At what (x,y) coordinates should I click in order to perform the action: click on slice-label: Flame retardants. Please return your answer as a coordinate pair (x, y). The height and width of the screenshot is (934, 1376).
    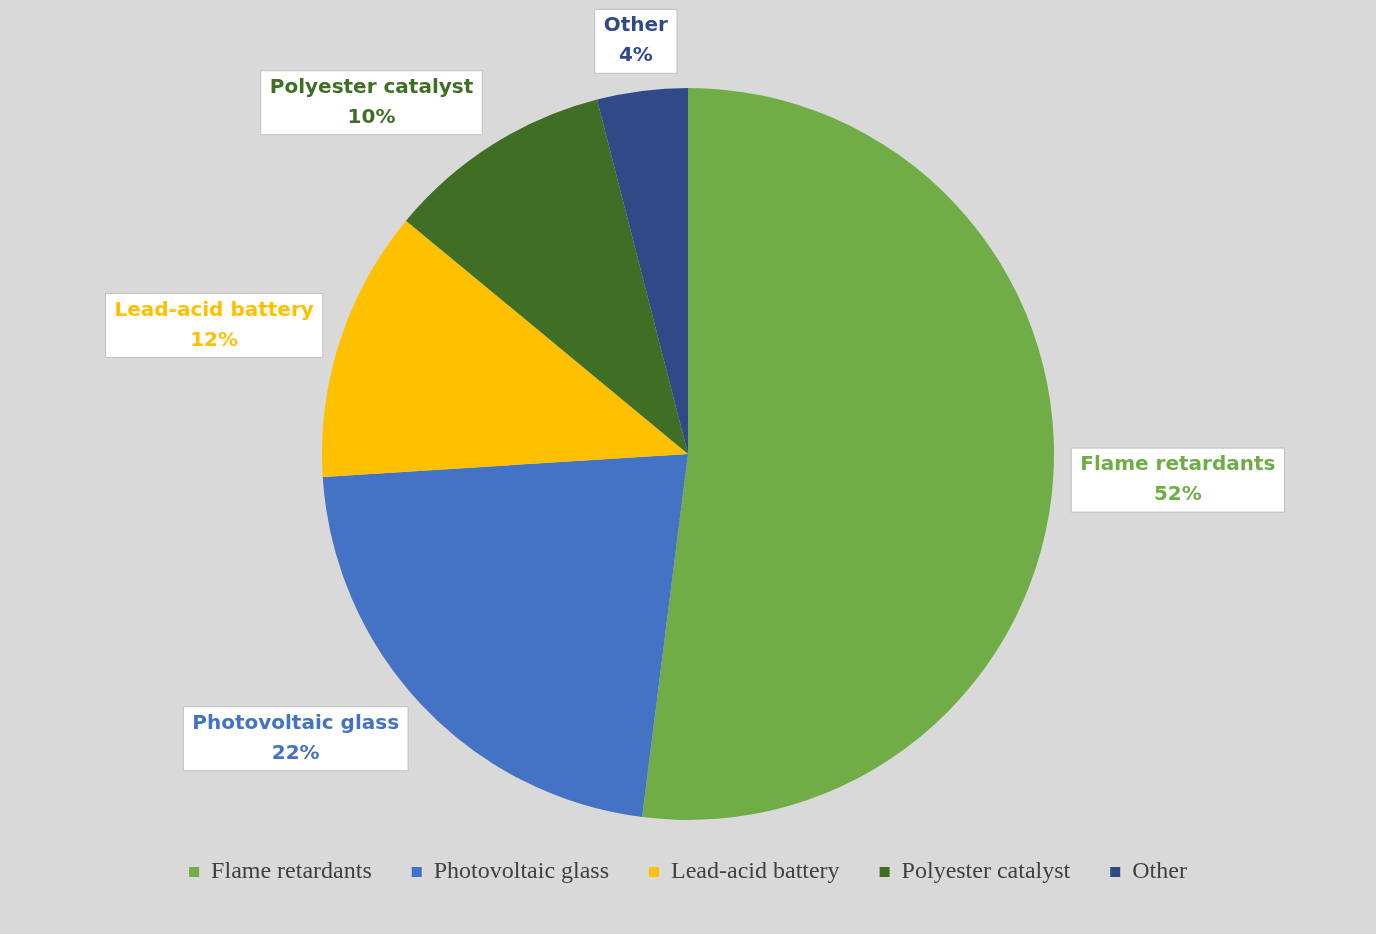
    Looking at the image, I should click on (1178, 463).